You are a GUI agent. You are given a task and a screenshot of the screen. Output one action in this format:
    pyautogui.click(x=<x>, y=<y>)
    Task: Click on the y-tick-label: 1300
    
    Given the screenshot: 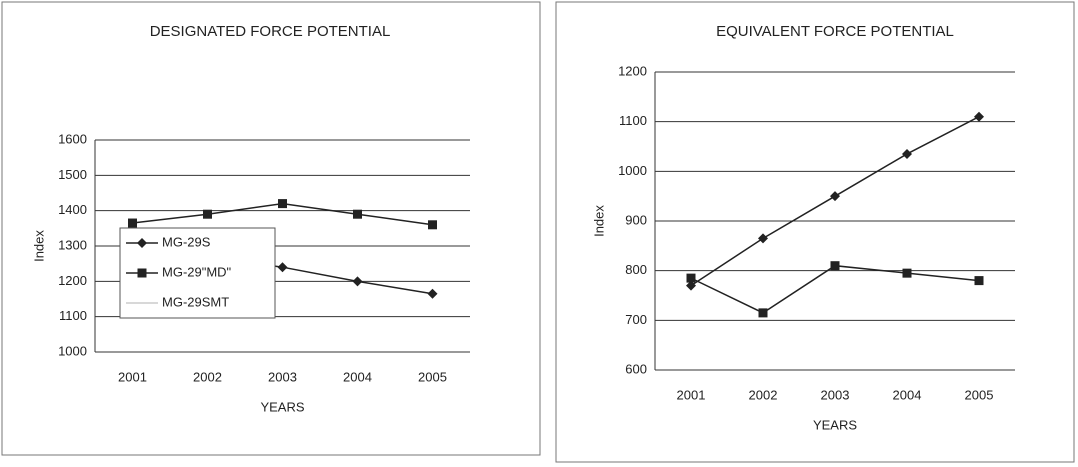 What is the action you would take?
    pyautogui.click(x=72, y=244)
    